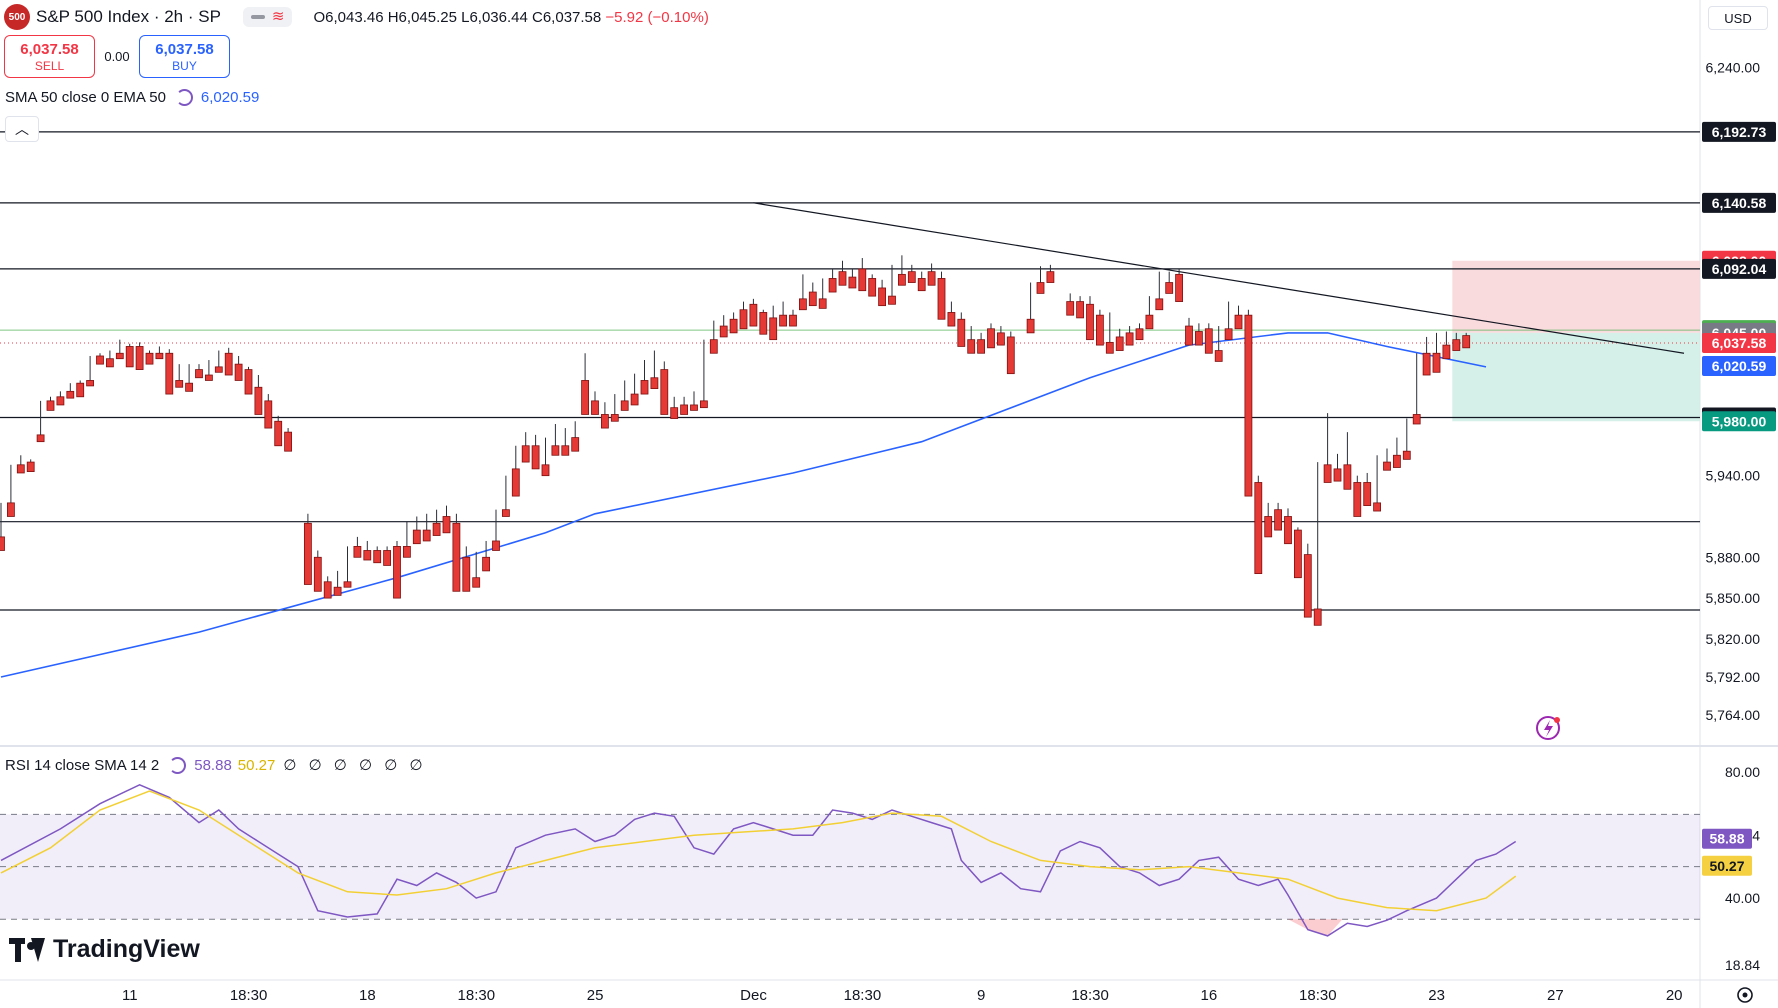 This screenshot has width=1778, height=1008. What do you see at coordinates (1733, 598) in the screenshot?
I see `price-tick-3: 5,850.00` at bounding box center [1733, 598].